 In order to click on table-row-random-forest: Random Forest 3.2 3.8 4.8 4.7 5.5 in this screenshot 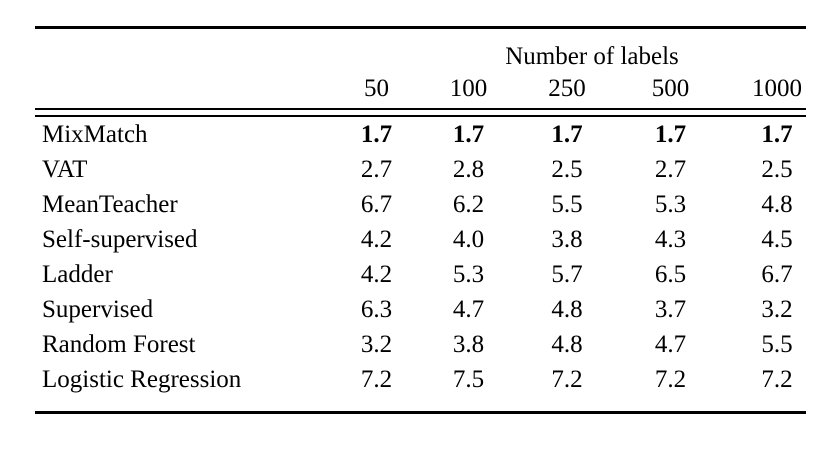, I will do `click(420, 344)`.